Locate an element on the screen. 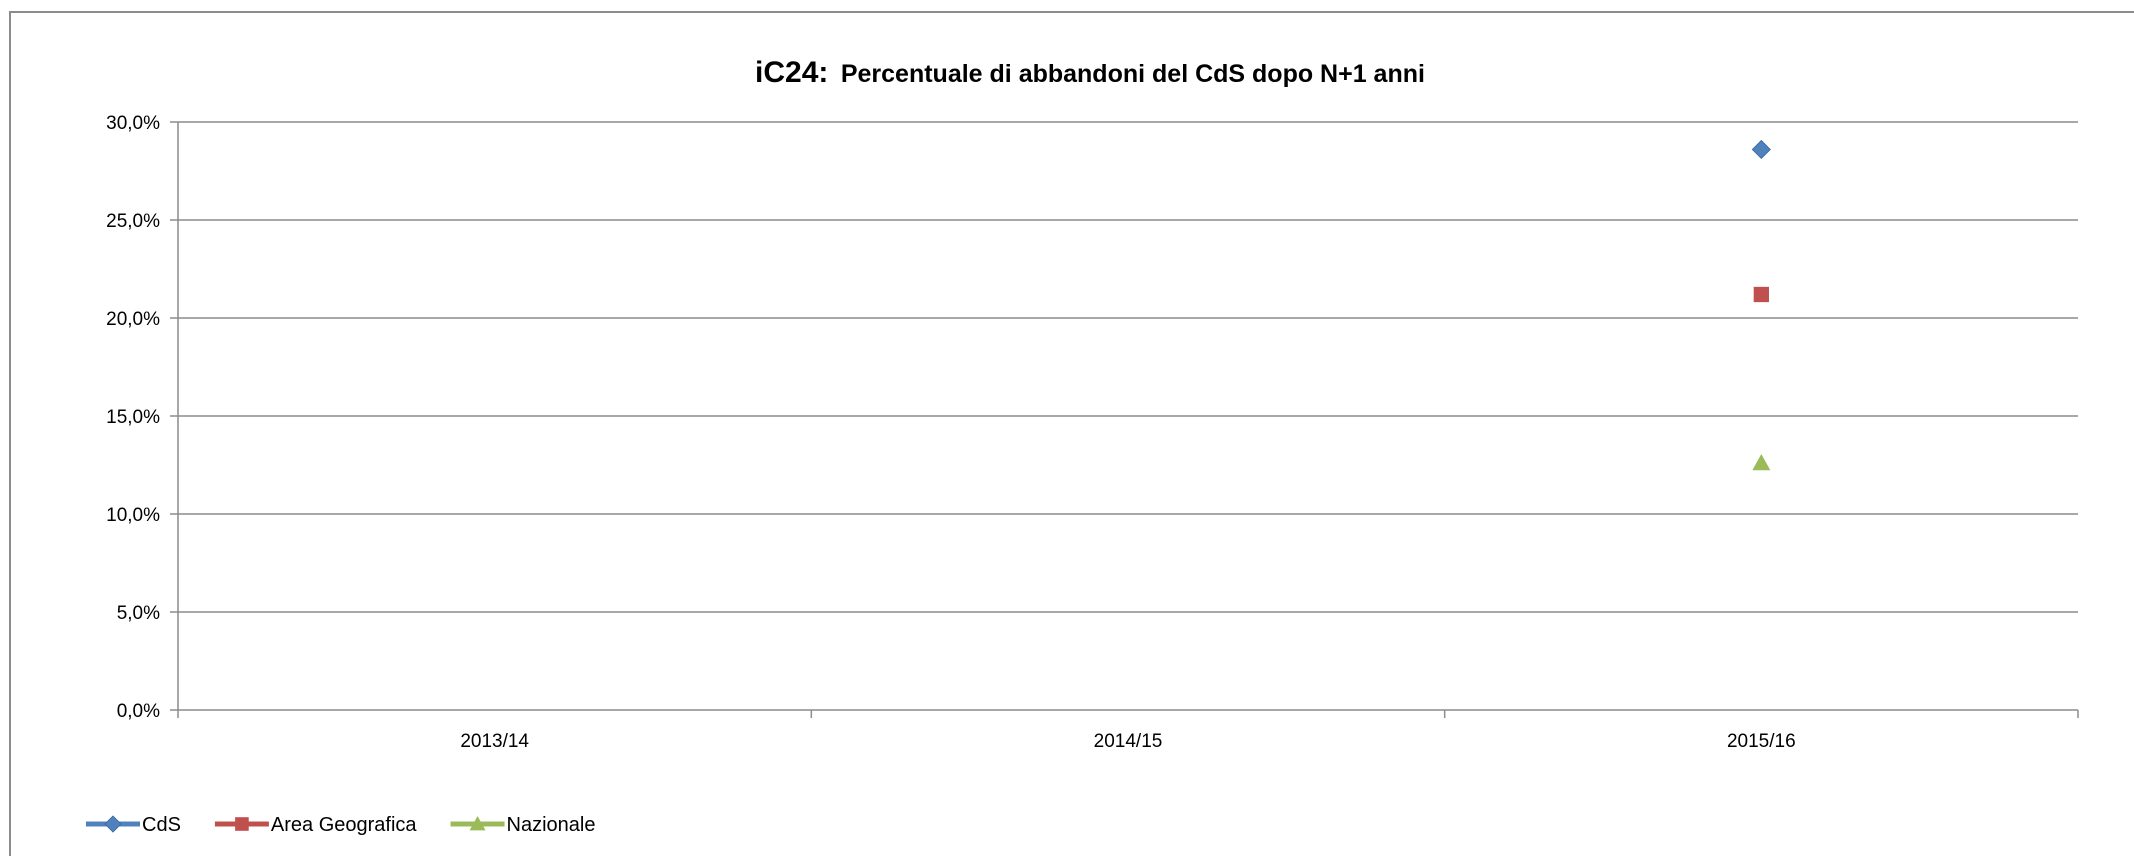 The height and width of the screenshot is (856, 2134). x-tick-label: 2015/16 is located at coordinates (1761, 741).